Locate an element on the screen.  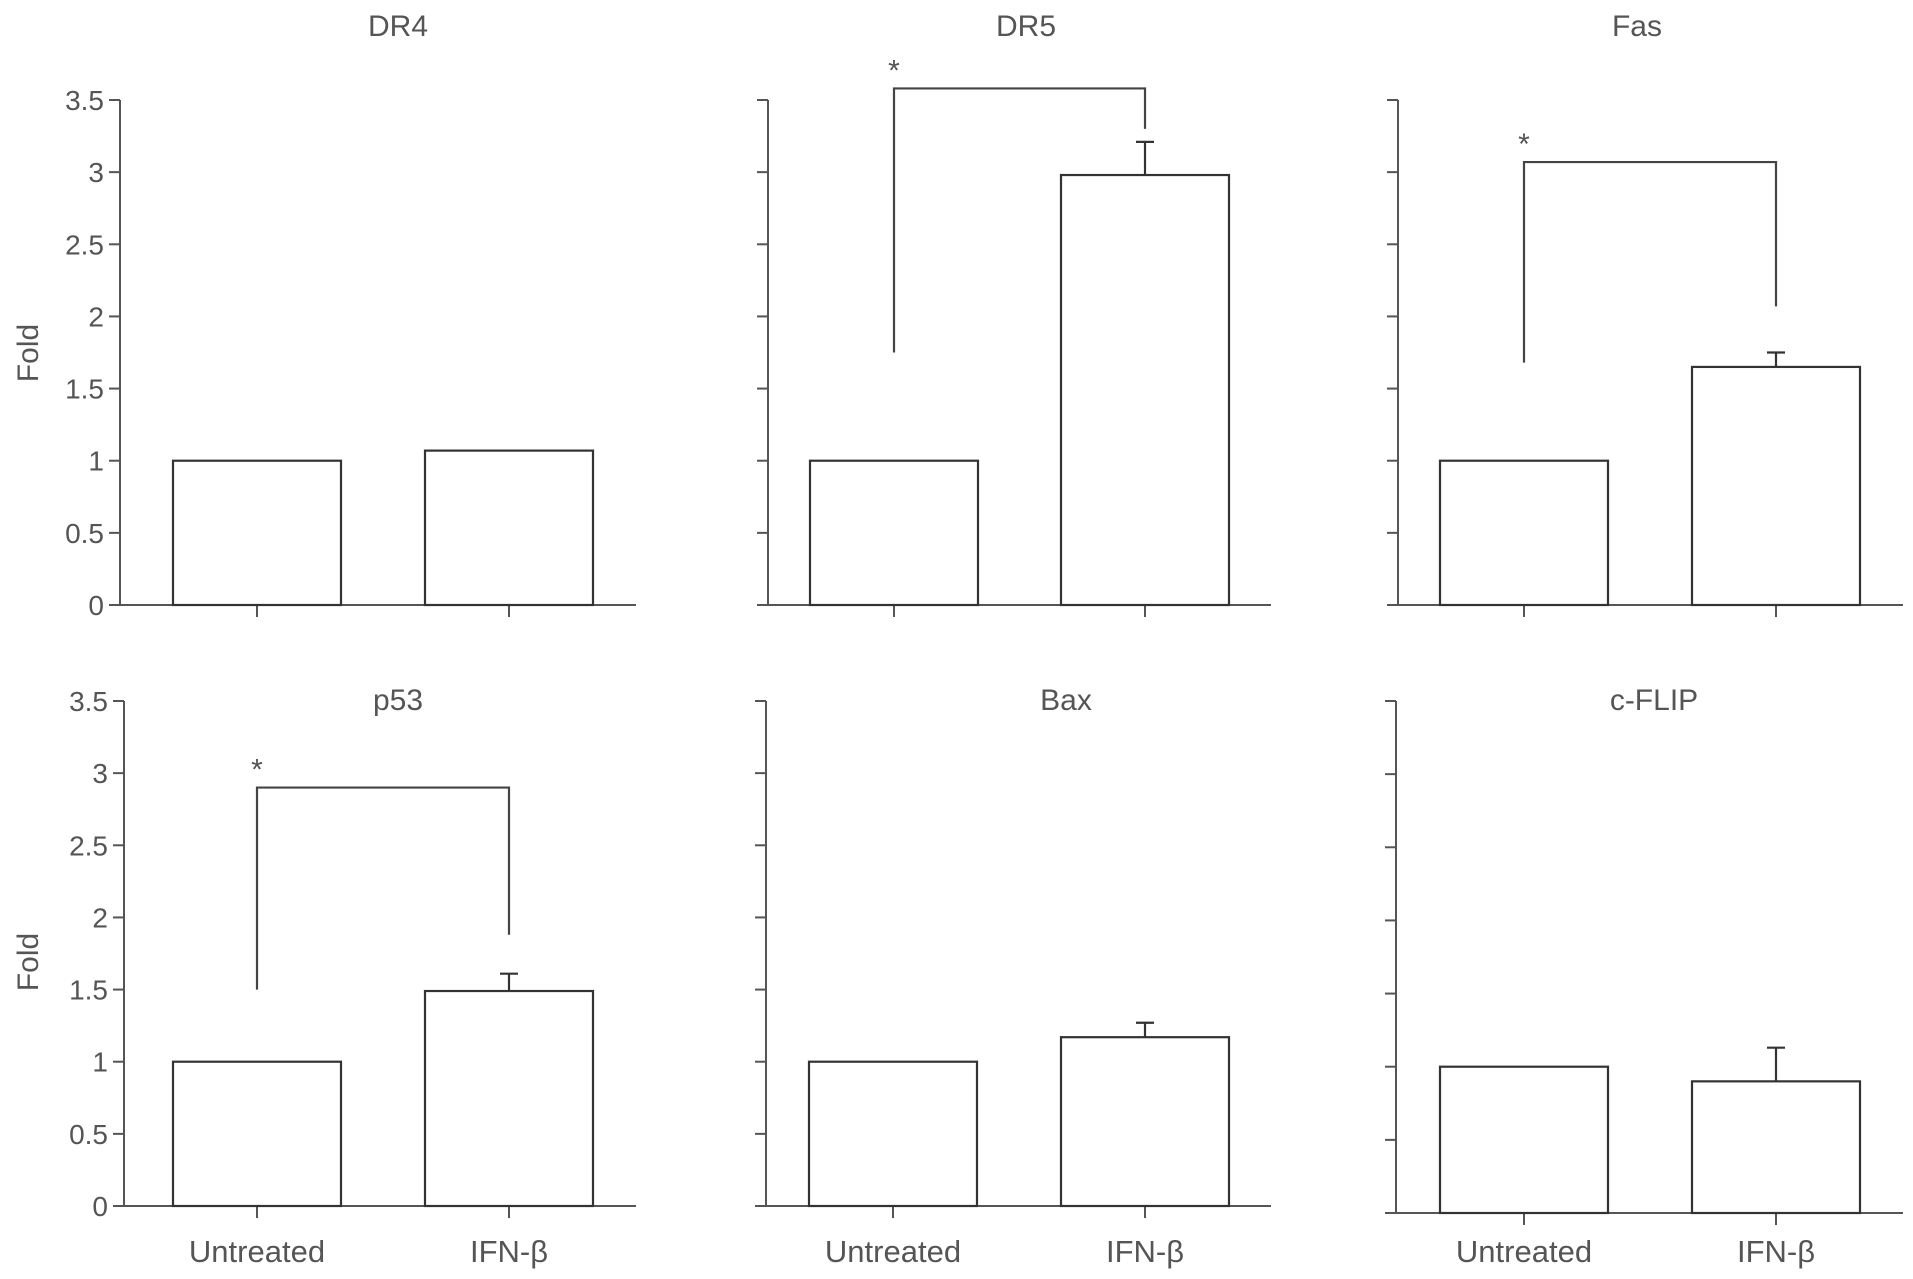
panel-title: DR4 is located at coordinates (398, 26).